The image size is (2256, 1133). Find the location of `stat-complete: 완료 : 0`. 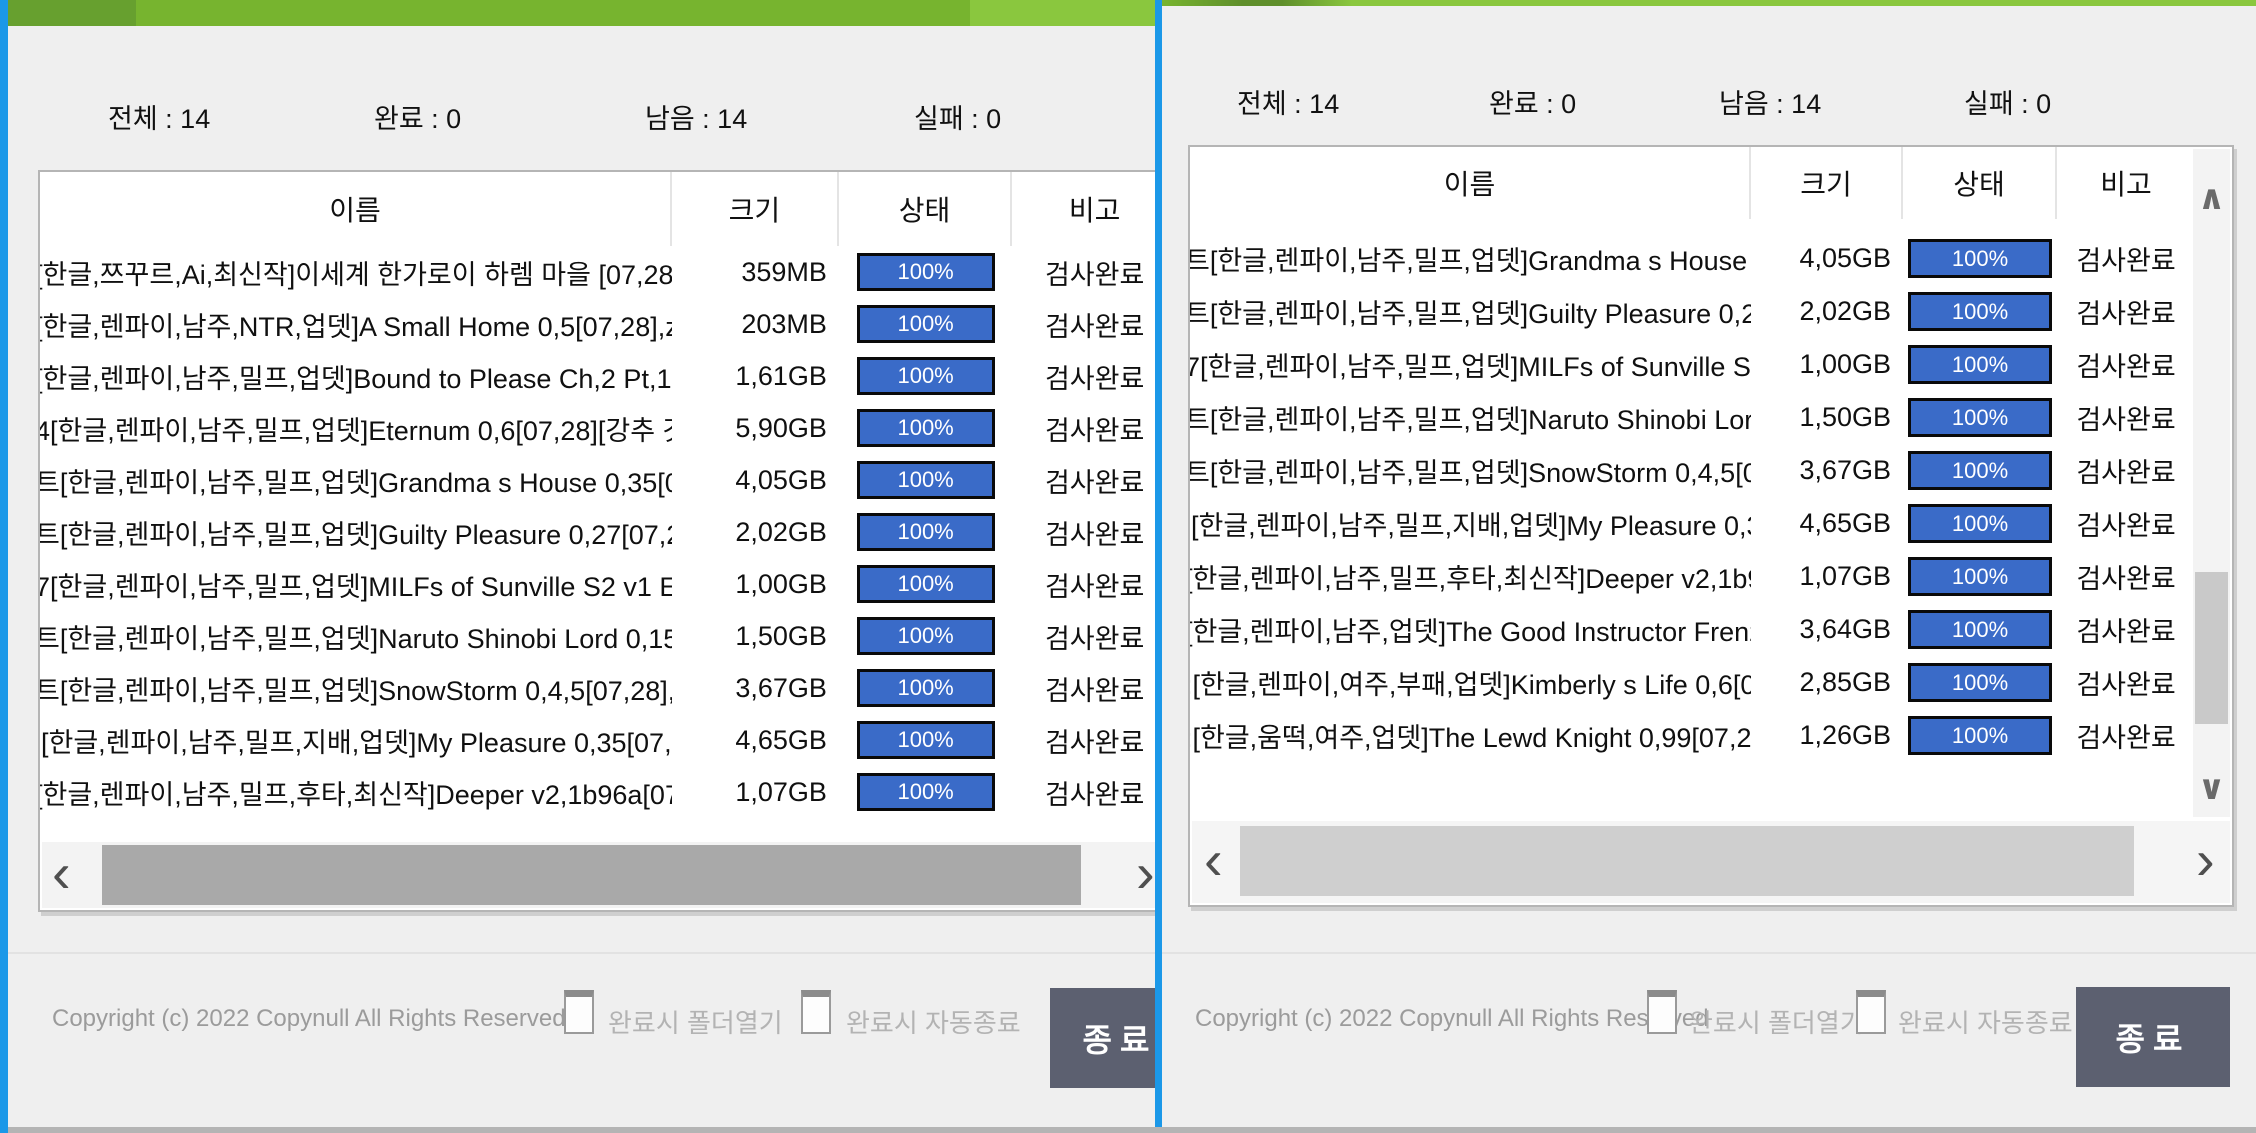

stat-complete: 완료 : 0 is located at coordinates (418, 119).